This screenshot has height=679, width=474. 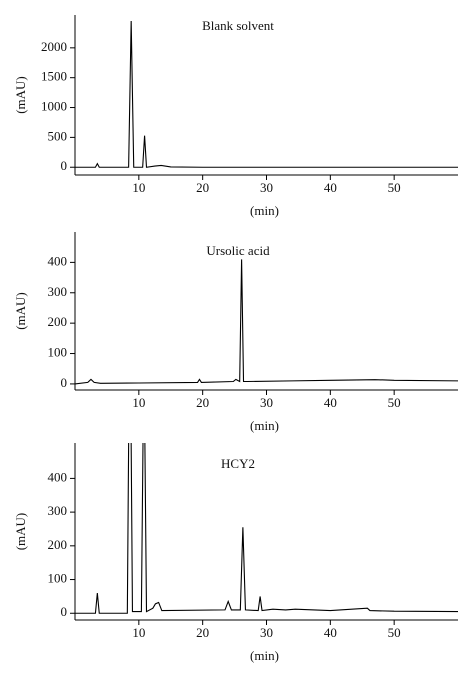 What do you see at coordinates (238, 25) in the screenshot?
I see `chart-title: Blank solvent` at bounding box center [238, 25].